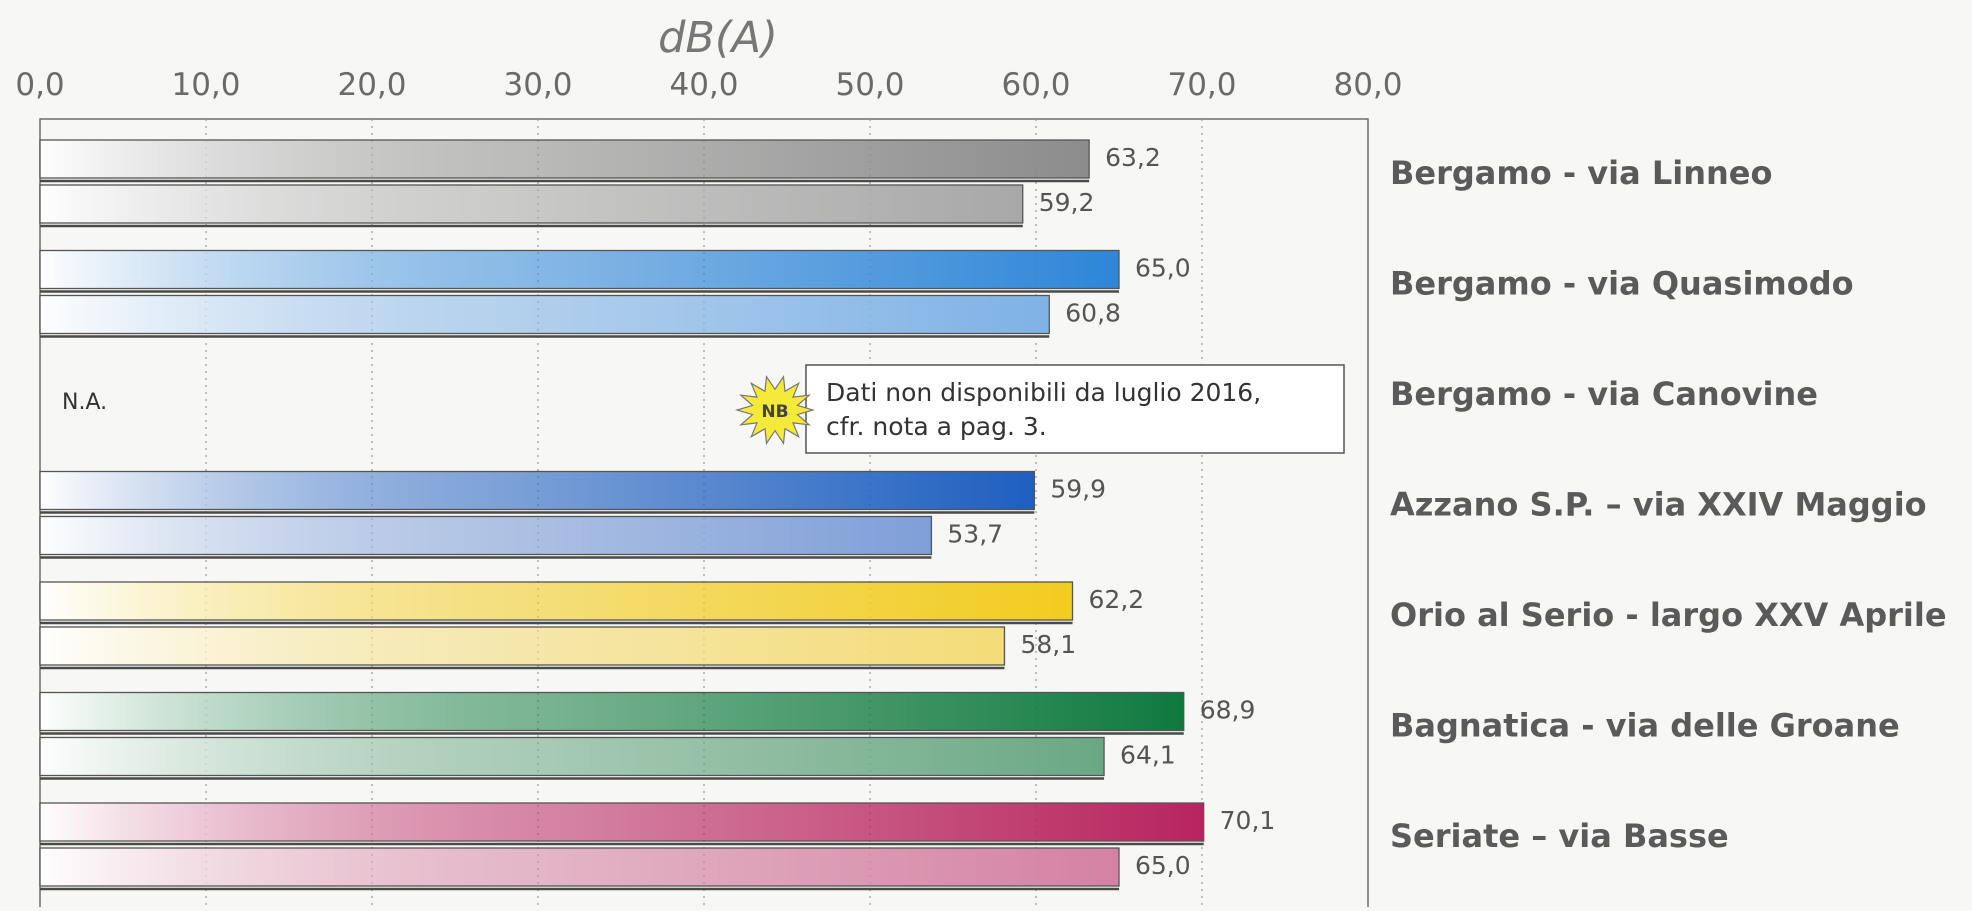 The width and height of the screenshot is (1972, 911). What do you see at coordinates (936, 426) in the screenshot?
I see `annotation-text: cfr. nota a pag. 3.` at bounding box center [936, 426].